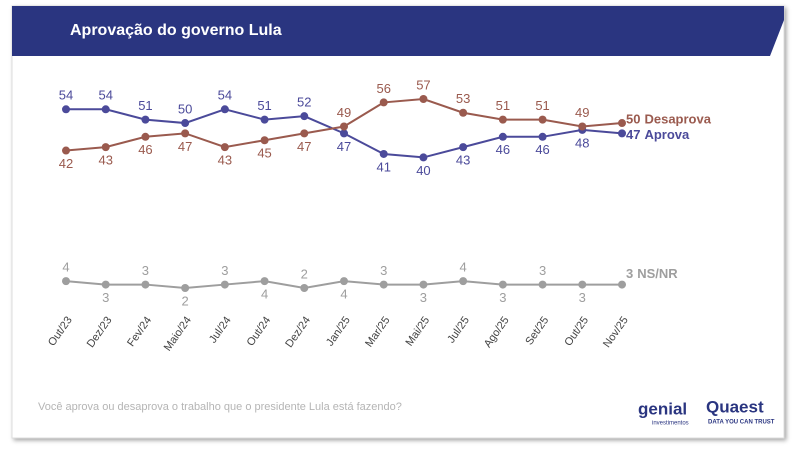 This screenshot has height=455, width=800. What do you see at coordinates (667, 134) in the screenshot?
I see `legend-label: Aprova` at bounding box center [667, 134].